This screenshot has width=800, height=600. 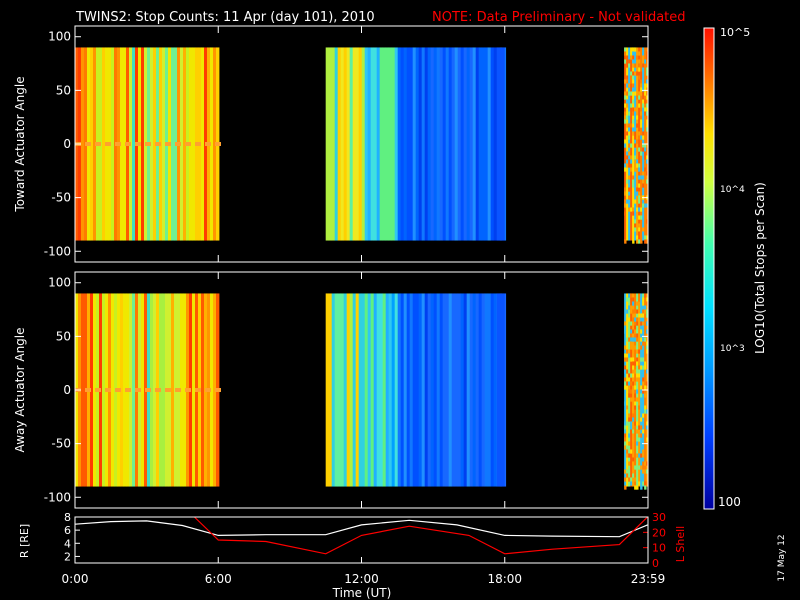 I want to click on y-axis-label-r: R [RE], so click(x=24, y=541).